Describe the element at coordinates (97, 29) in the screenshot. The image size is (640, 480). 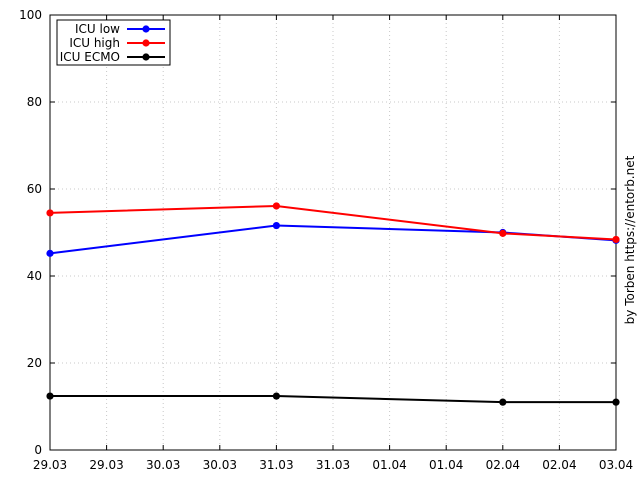
I see `legend-label-icu-low: ICU low` at that location.